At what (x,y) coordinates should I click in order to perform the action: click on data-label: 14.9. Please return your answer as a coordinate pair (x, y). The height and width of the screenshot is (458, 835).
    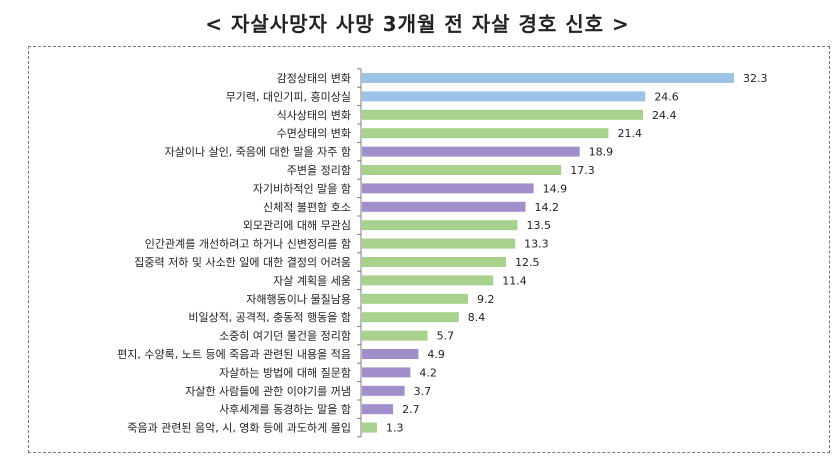
    Looking at the image, I should click on (555, 188).